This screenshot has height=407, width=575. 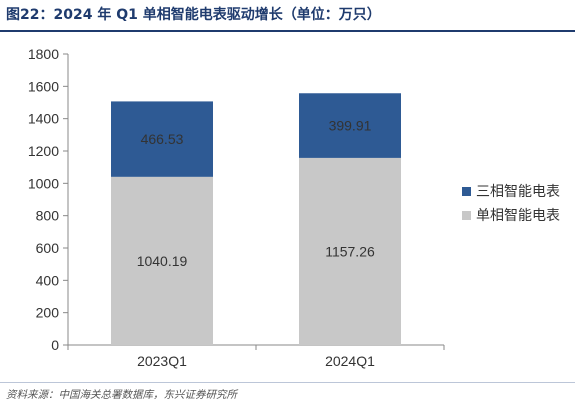 What do you see at coordinates (518, 216) in the screenshot?
I see `legend-label: 单相智能电表` at bounding box center [518, 216].